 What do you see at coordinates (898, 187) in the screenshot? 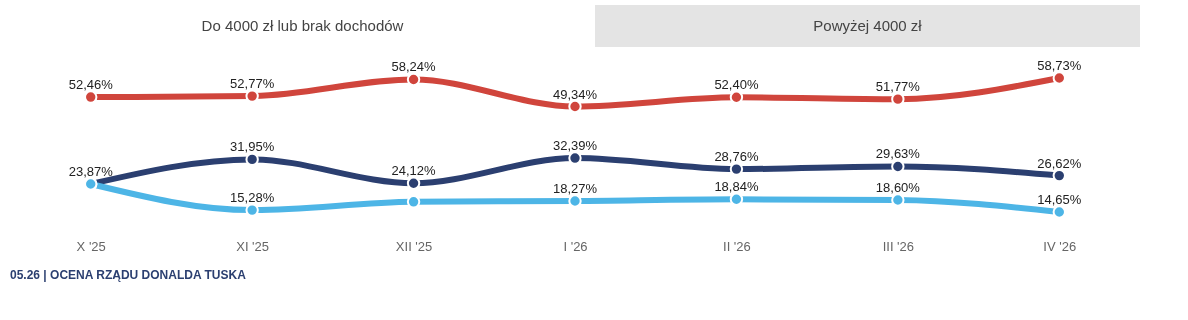
I see `data-label: 18,60%` at bounding box center [898, 187].